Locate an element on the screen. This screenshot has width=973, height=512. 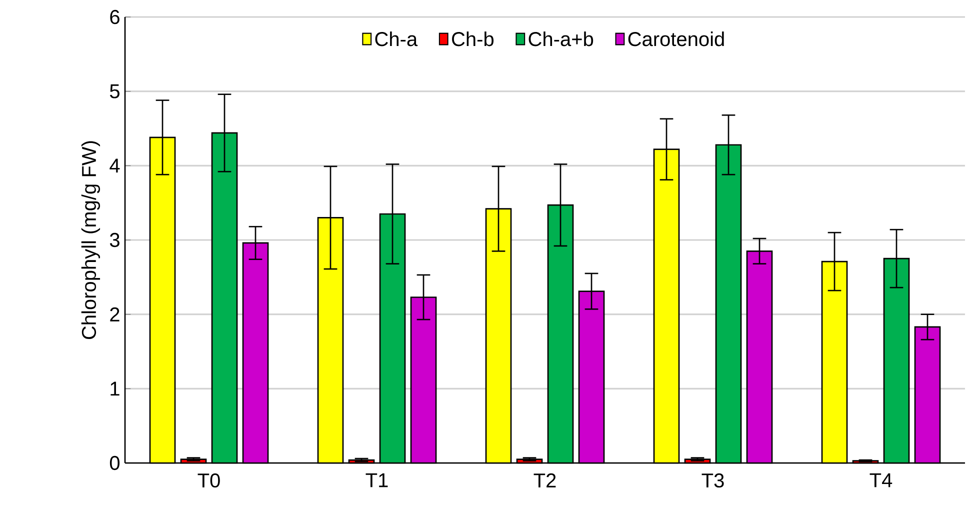
y-tick-label: 6 is located at coordinates (115, 17).